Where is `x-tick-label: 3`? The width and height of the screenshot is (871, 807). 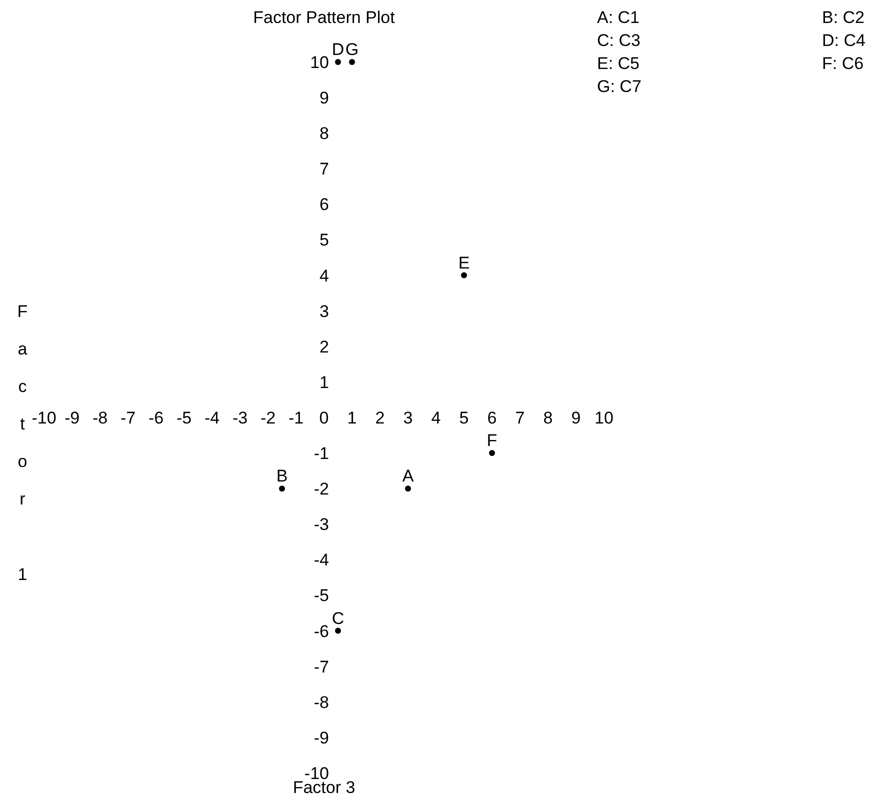 x-tick-label: 3 is located at coordinates (408, 418).